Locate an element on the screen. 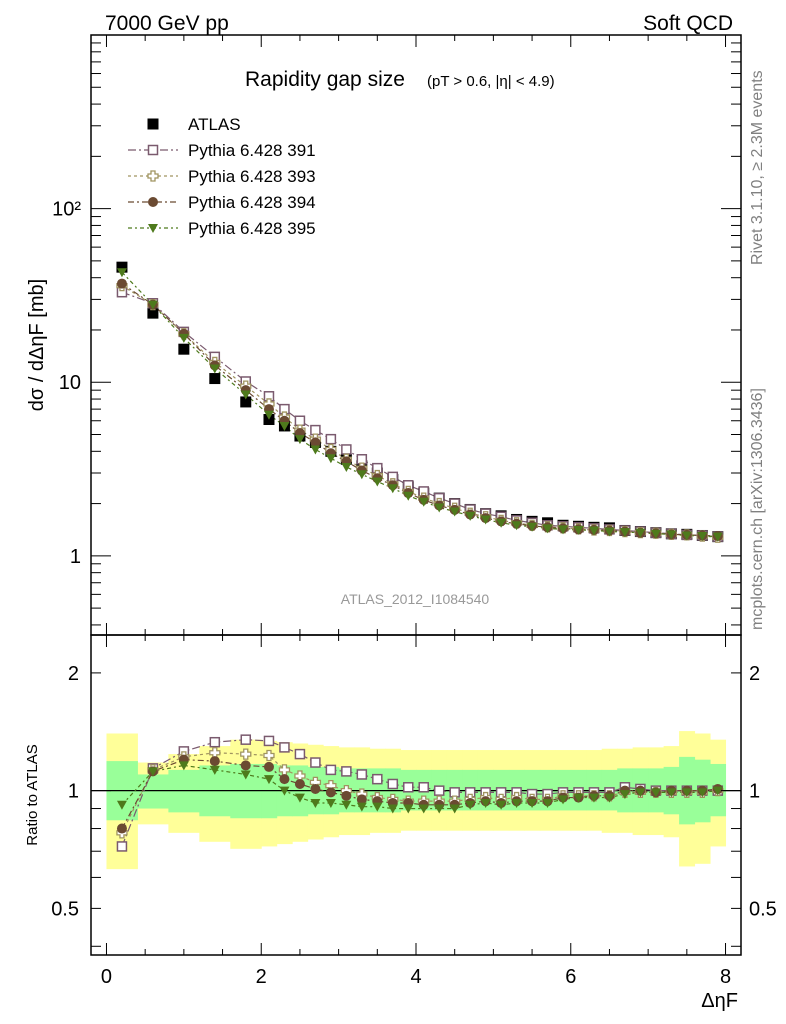 This screenshot has width=786, height=1024. mcplots-label: mcplots.cern.ch [arXiv:1306.3436] is located at coordinates (757, 509).